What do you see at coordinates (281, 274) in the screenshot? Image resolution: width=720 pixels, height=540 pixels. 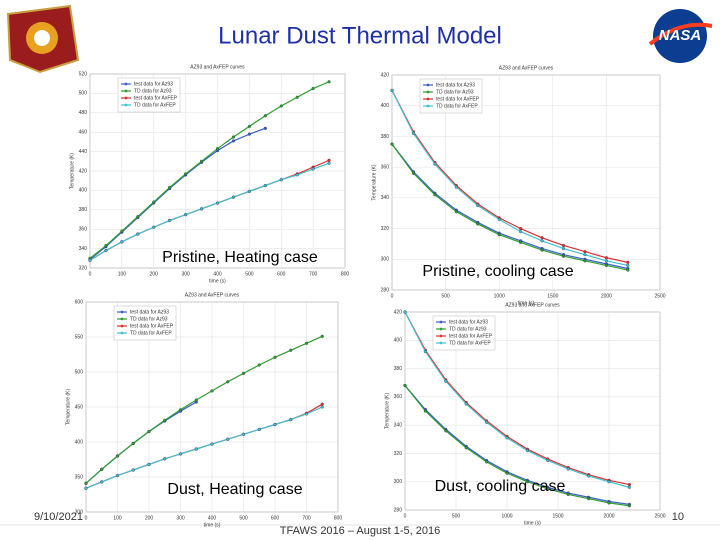 I see `x-tick-label: 600` at bounding box center [281, 274].